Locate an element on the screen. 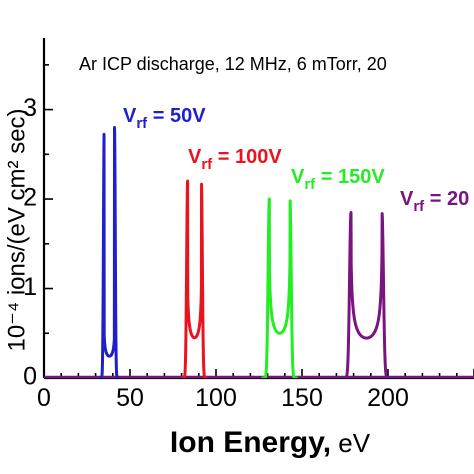 The width and height of the screenshot is (474, 474). chart-annotation: Ar ICP discharge, 12 MHz, 6 mTorr, 20 is located at coordinates (233, 64).